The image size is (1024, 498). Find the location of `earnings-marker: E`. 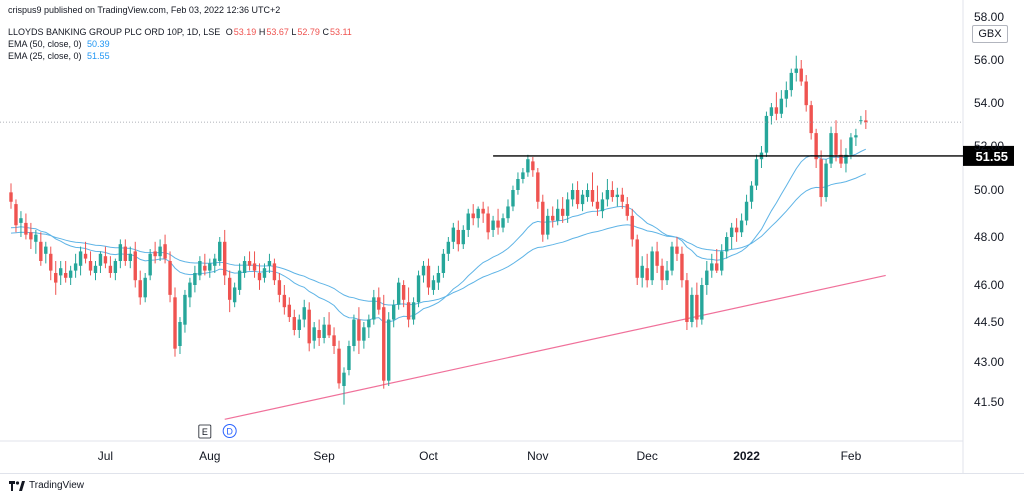

earnings-marker: E is located at coordinates (205, 431).